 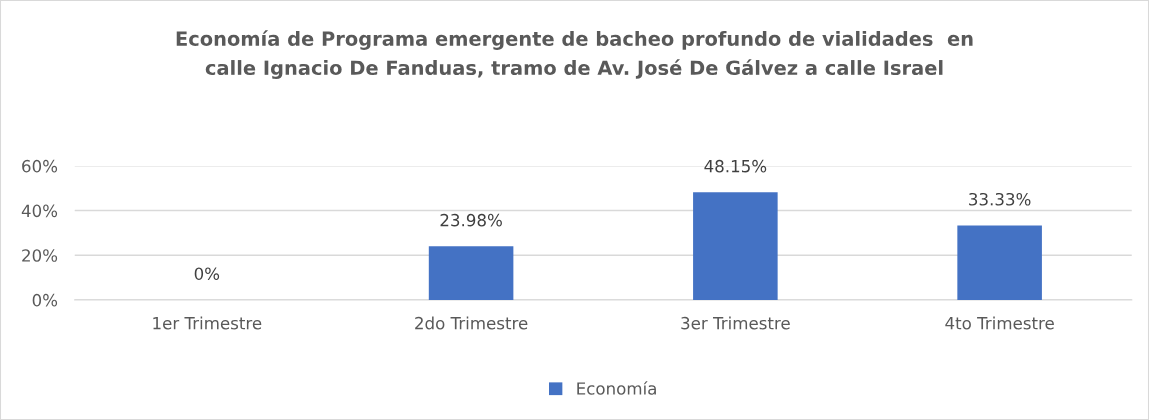 What do you see at coordinates (471, 323) in the screenshot?
I see `x-tick-label: 2do Trimestre` at bounding box center [471, 323].